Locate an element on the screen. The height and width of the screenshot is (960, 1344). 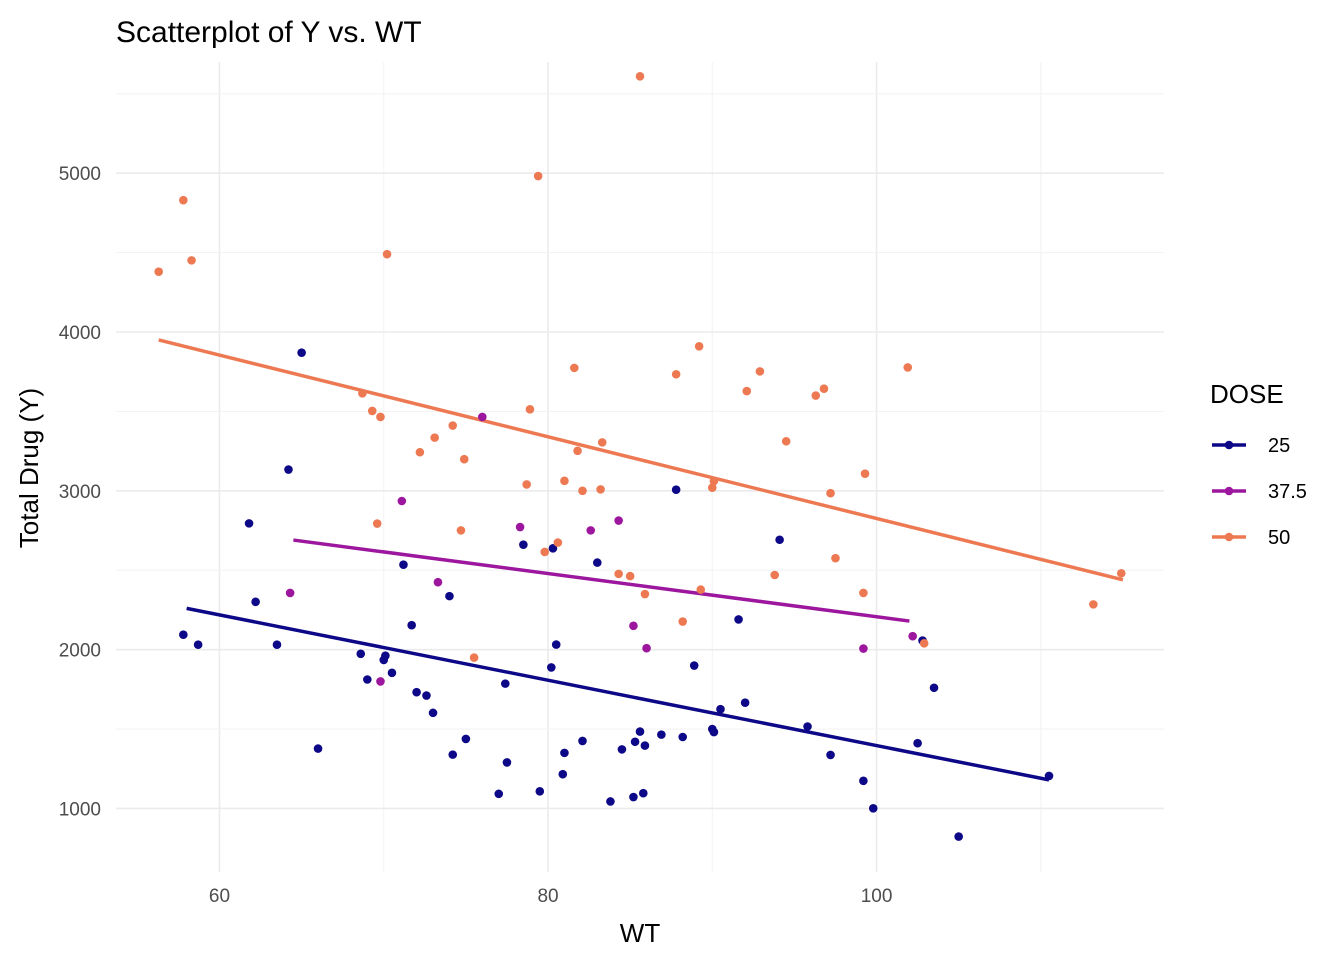
legend-label: 25 is located at coordinates (1279, 446).